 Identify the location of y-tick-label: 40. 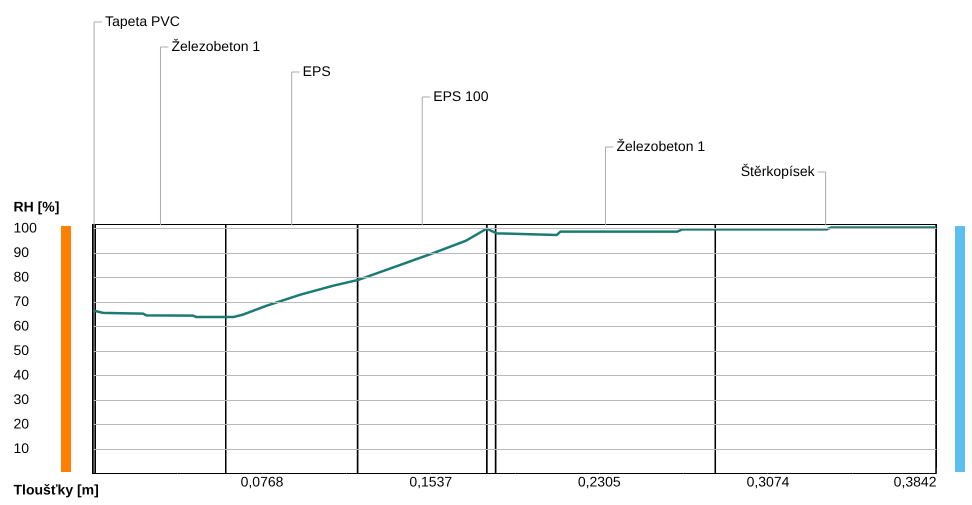
(22, 374).